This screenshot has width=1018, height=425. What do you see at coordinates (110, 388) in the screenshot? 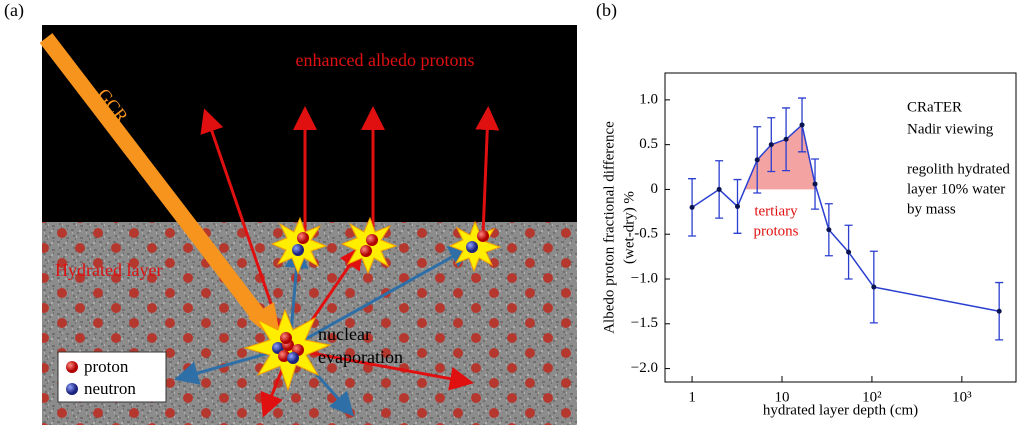
I see `legend-label: neutron` at bounding box center [110, 388].